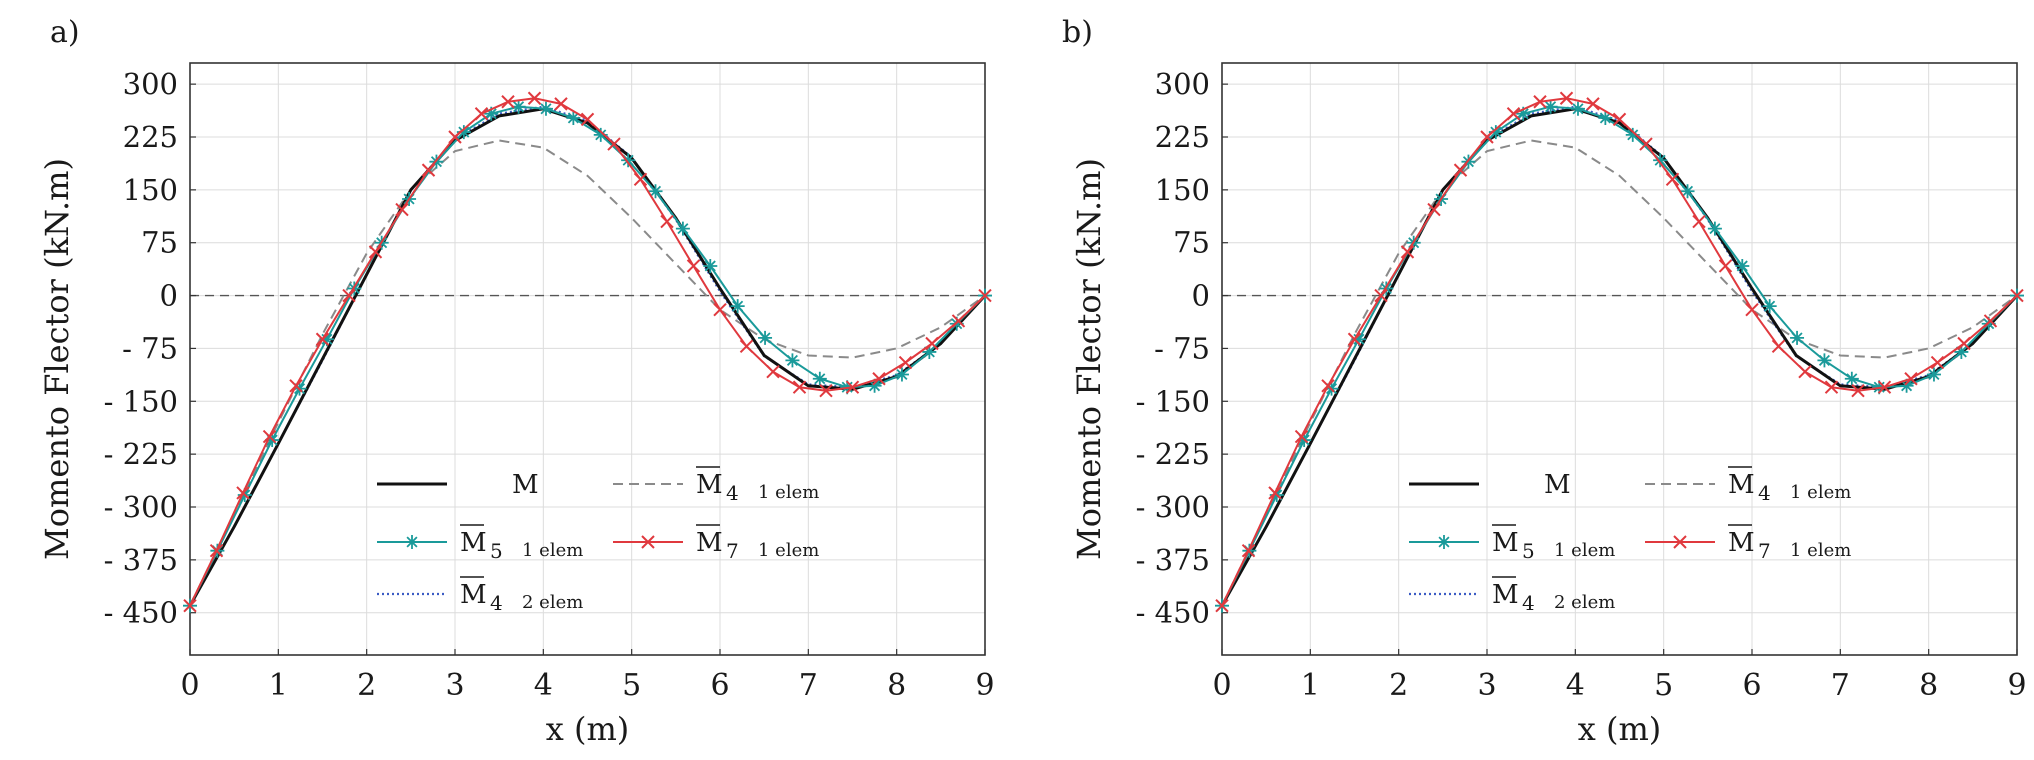 The height and width of the screenshot is (760, 2034). Describe the element at coordinates (719, 685) in the screenshot. I see `x-tick-label: 6` at that location.